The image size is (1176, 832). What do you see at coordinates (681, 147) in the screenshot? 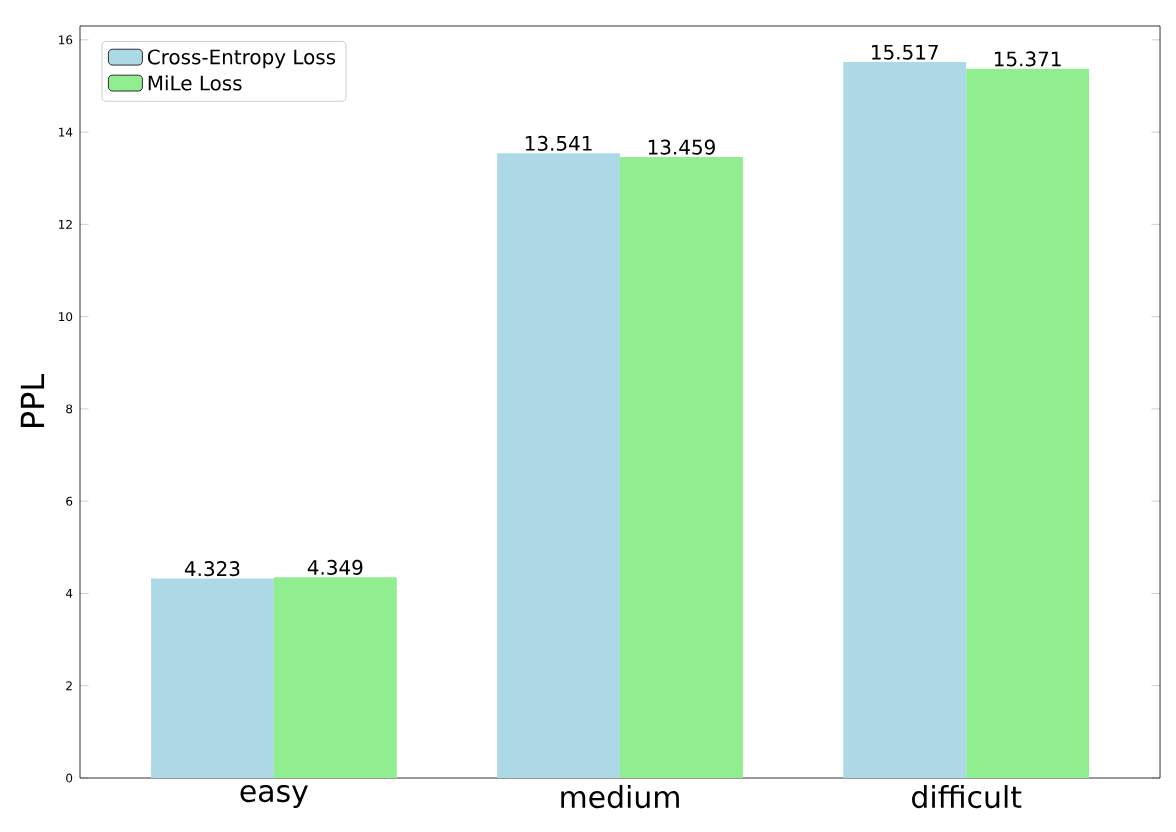
I see `data-label: 13.459` at bounding box center [681, 147].